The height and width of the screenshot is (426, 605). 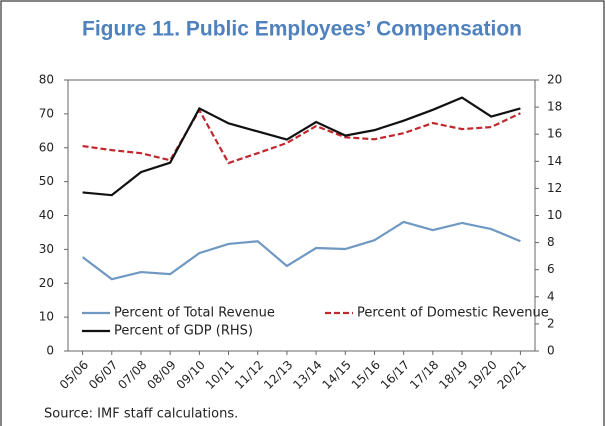 What do you see at coordinates (551, 242) in the screenshot?
I see `y2-tick-label: 8` at bounding box center [551, 242].